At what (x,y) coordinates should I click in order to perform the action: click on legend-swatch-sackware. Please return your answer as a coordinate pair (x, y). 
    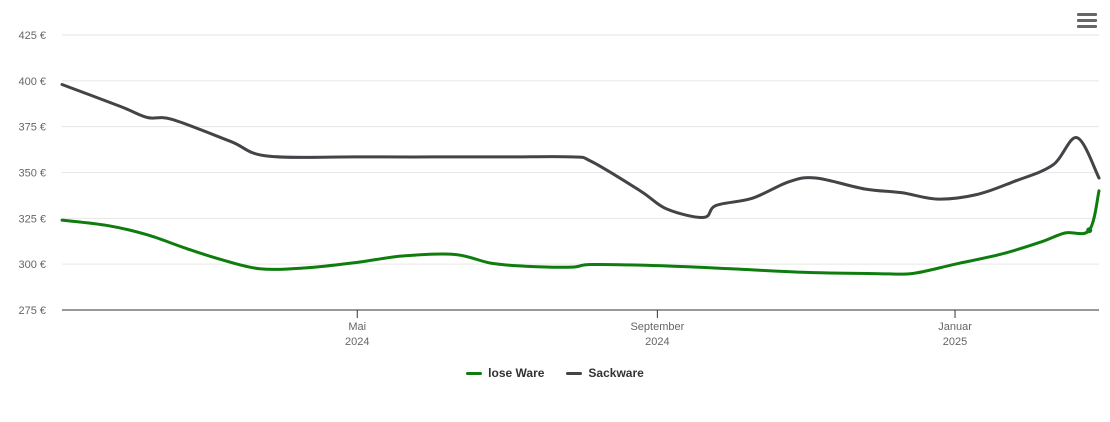
    Looking at the image, I should click on (574, 373).